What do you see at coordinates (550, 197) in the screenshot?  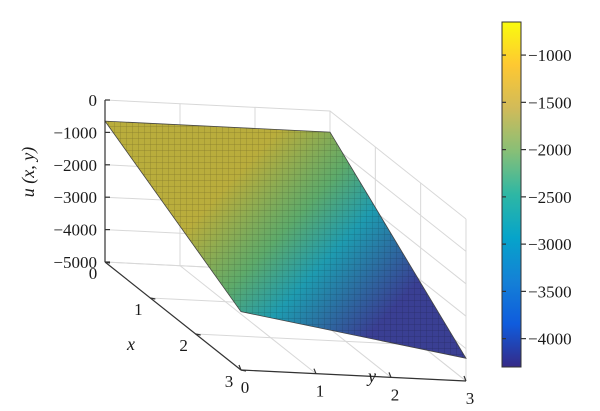 I see `colorbar-tick-label: −2500` at bounding box center [550, 197].